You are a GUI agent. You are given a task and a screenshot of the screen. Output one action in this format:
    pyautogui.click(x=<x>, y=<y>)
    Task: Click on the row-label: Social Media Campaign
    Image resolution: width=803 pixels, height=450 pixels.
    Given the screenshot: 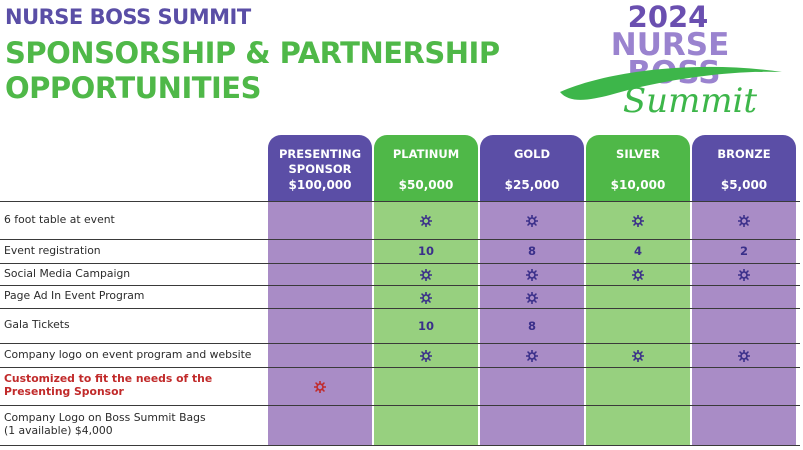 What is the action you would take?
    pyautogui.click(x=67, y=273)
    